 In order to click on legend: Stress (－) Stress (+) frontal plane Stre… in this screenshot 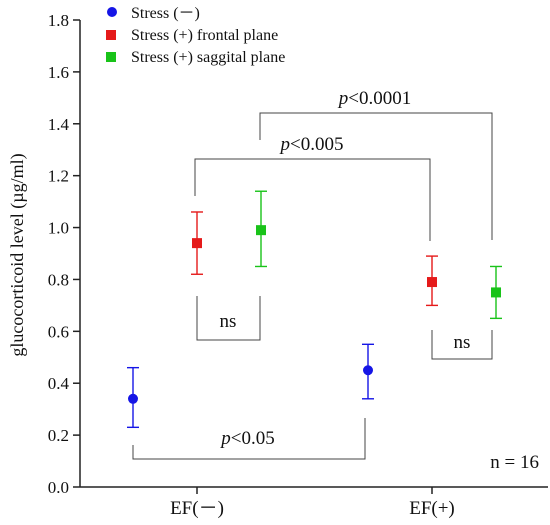, I will do `click(195, 35)`.